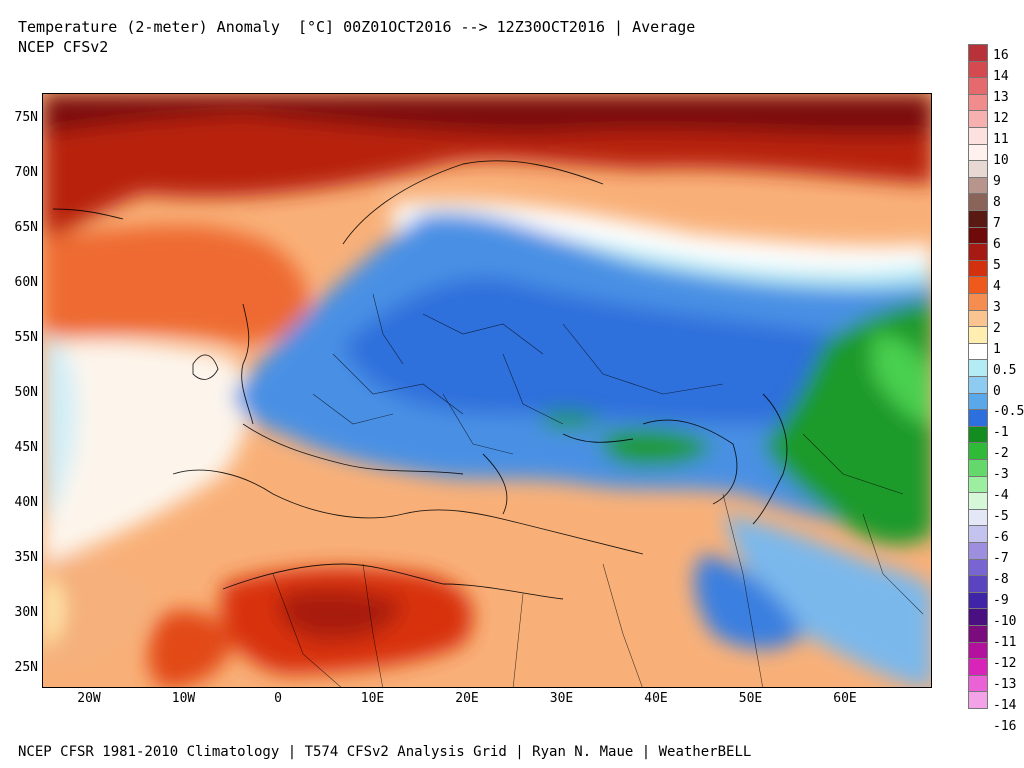 Image resolution: width=1024 pixels, height=768 pixels. What do you see at coordinates (1001, 139) in the screenshot?
I see `legend-label: 11` at bounding box center [1001, 139].